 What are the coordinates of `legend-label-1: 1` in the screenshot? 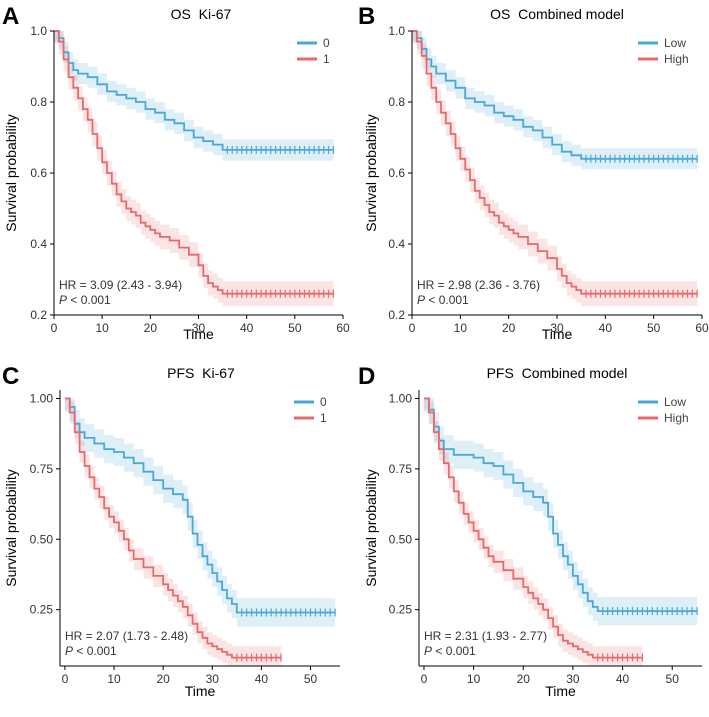 It's located at (326, 59).